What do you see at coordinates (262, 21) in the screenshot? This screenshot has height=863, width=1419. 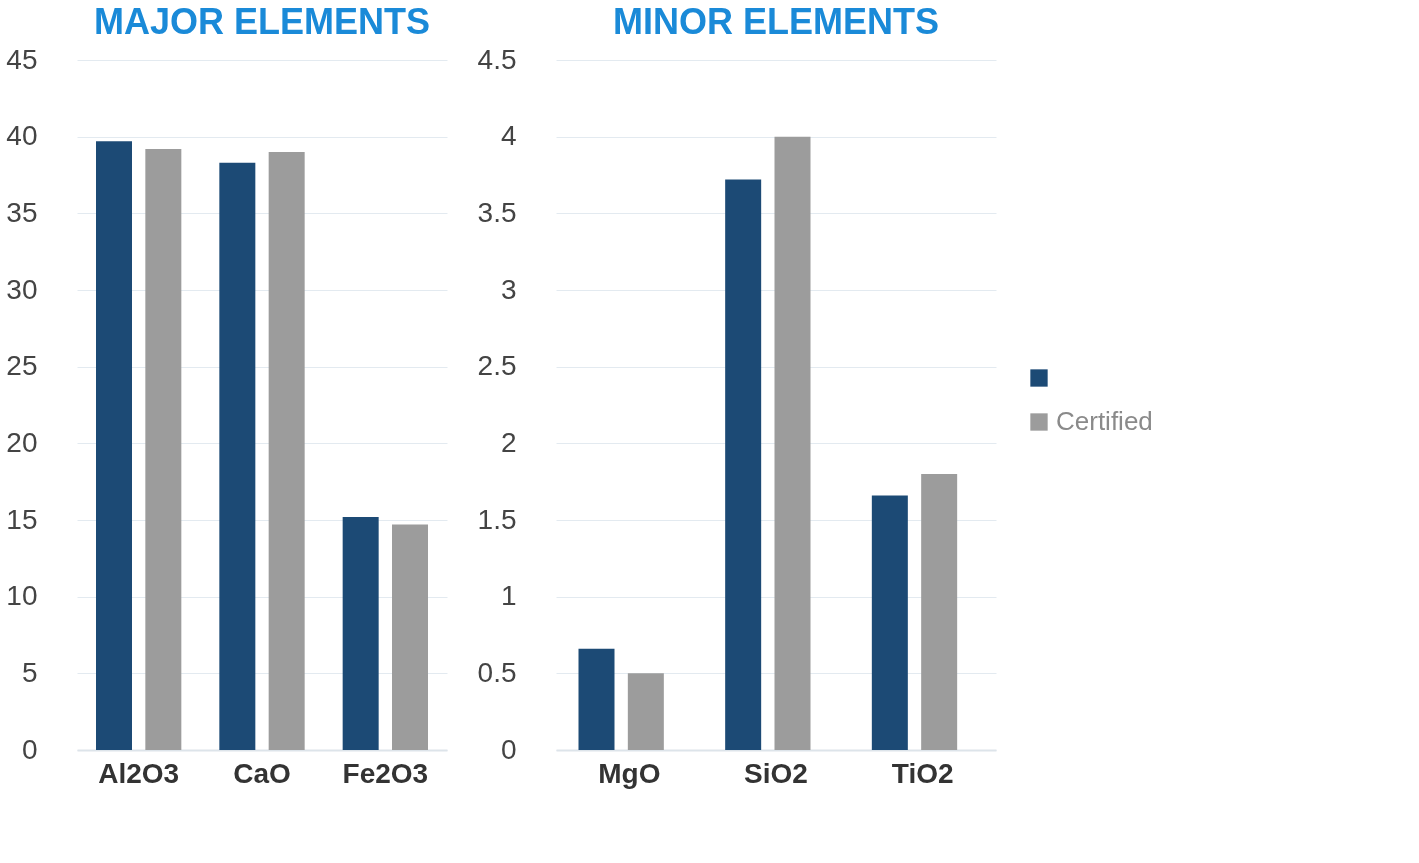 I see `chart-title: MAJOR ELEMENTS` at bounding box center [262, 21].